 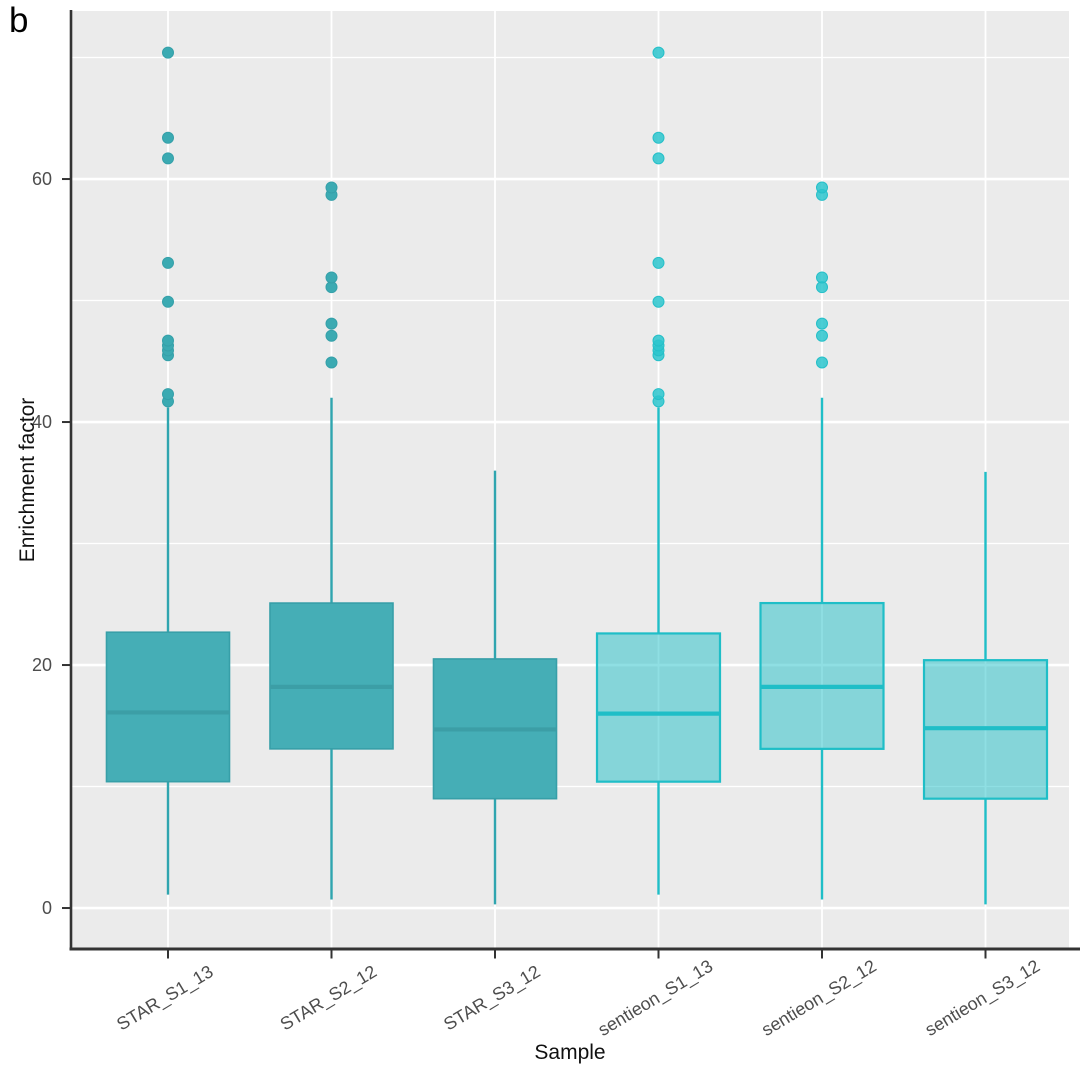 I want to click on x-tick-label: STAR_S2_12, so click(x=329, y=998).